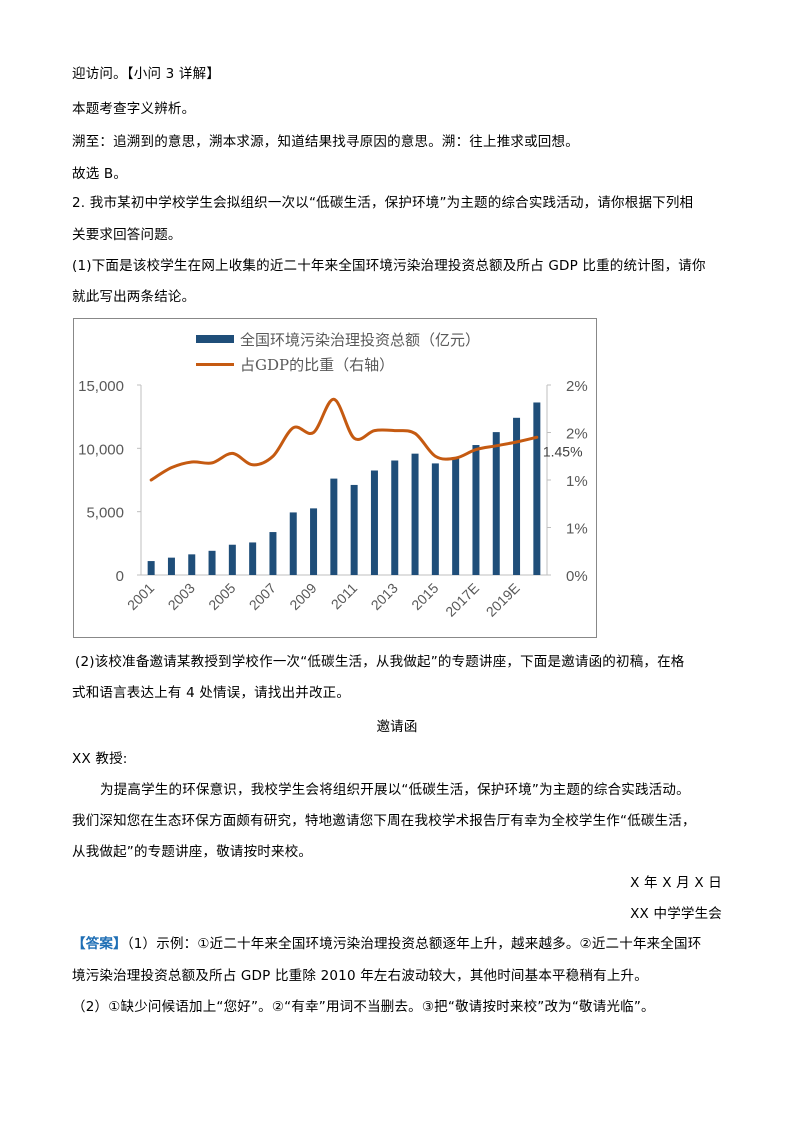  I want to click on svg-text: 0%, so click(577, 576).